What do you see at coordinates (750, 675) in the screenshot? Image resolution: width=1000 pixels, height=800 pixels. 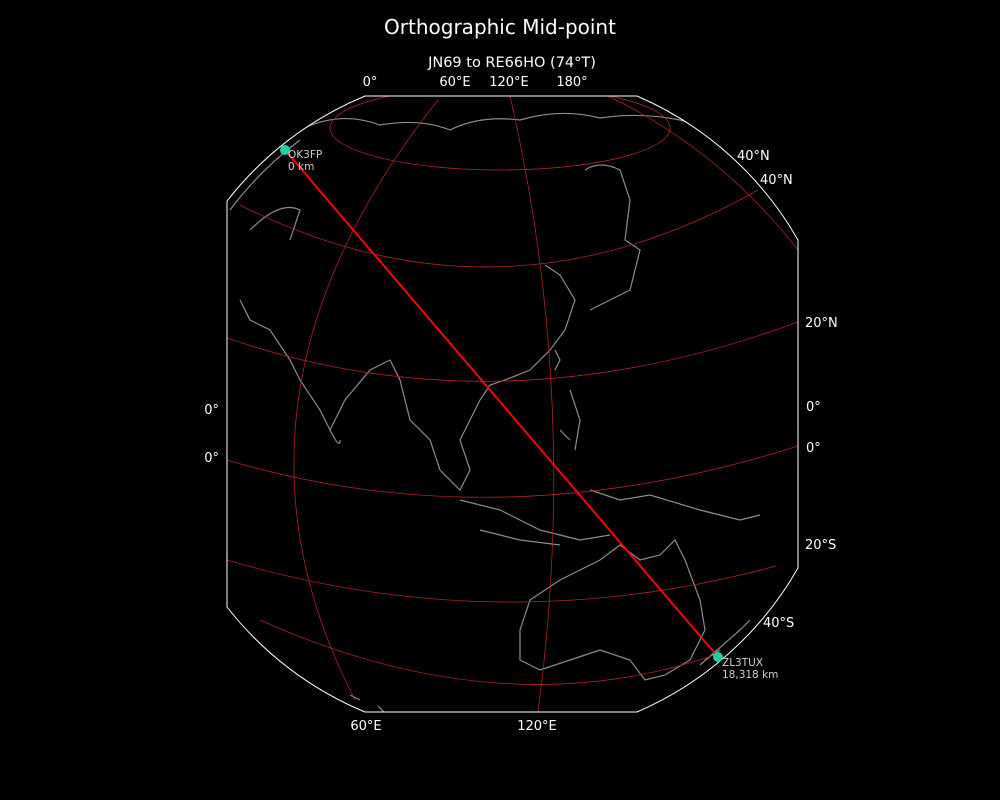 I see `station-distance: 18,318 km` at bounding box center [750, 675].